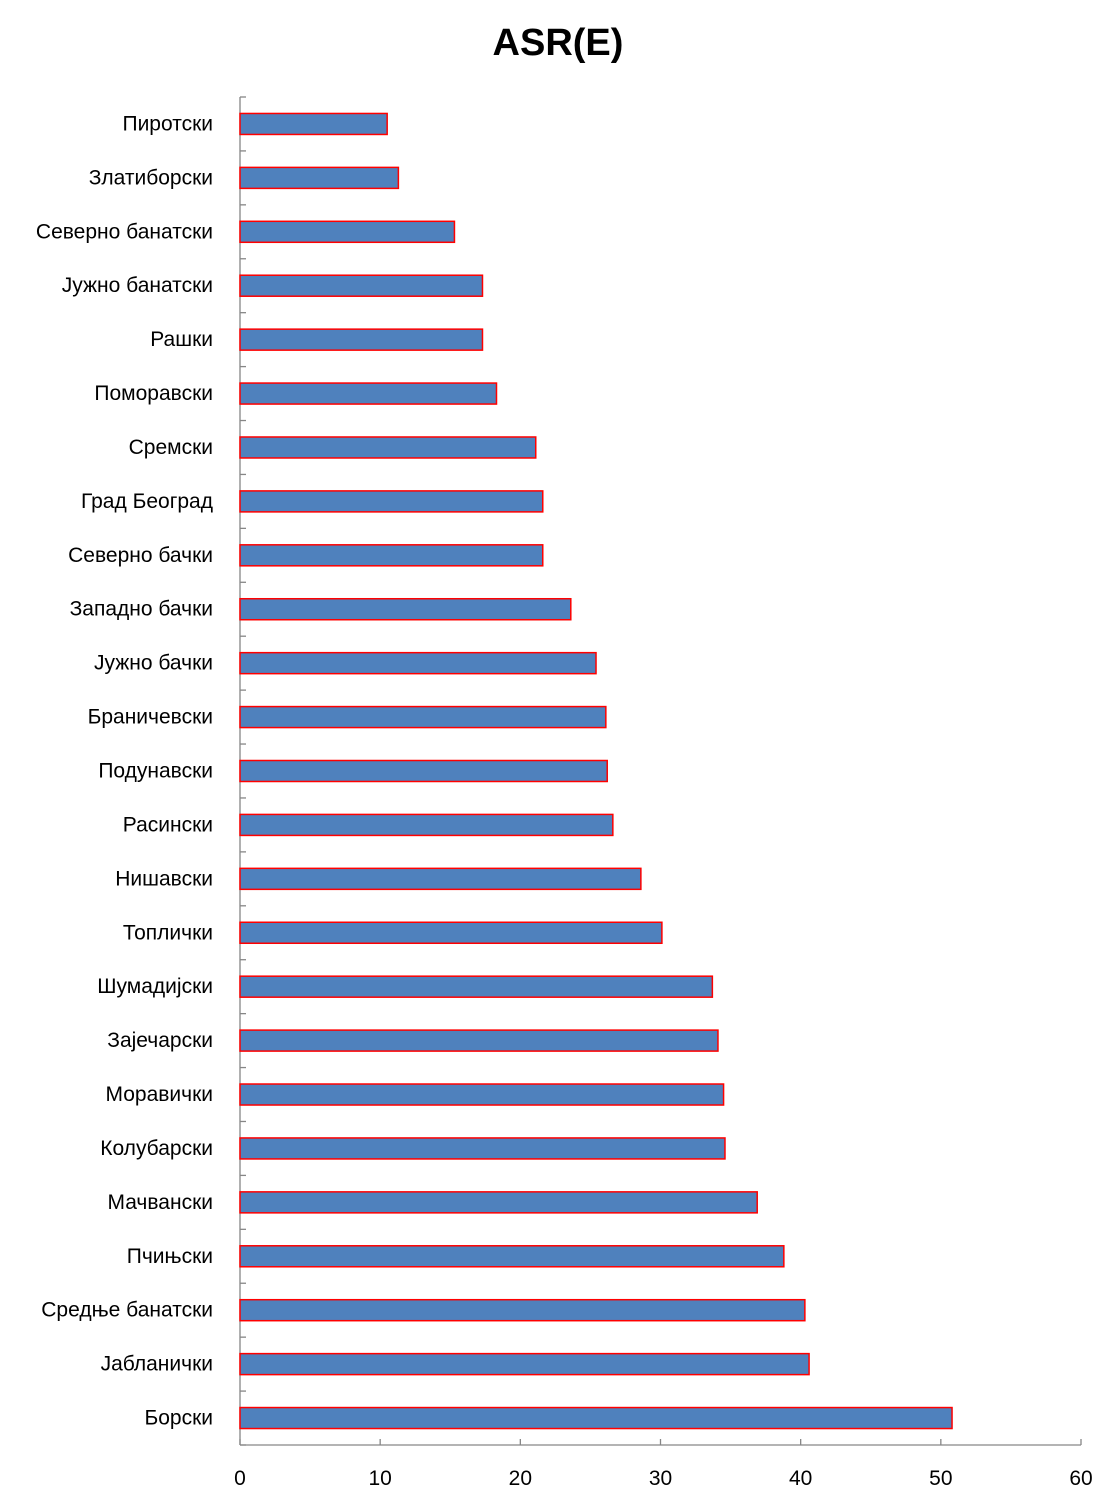 The height and width of the screenshot is (1493, 1097). What do you see at coordinates (379, 1477) in the screenshot?
I see `x-tick-label: 10` at bounding box center [379, 1477].